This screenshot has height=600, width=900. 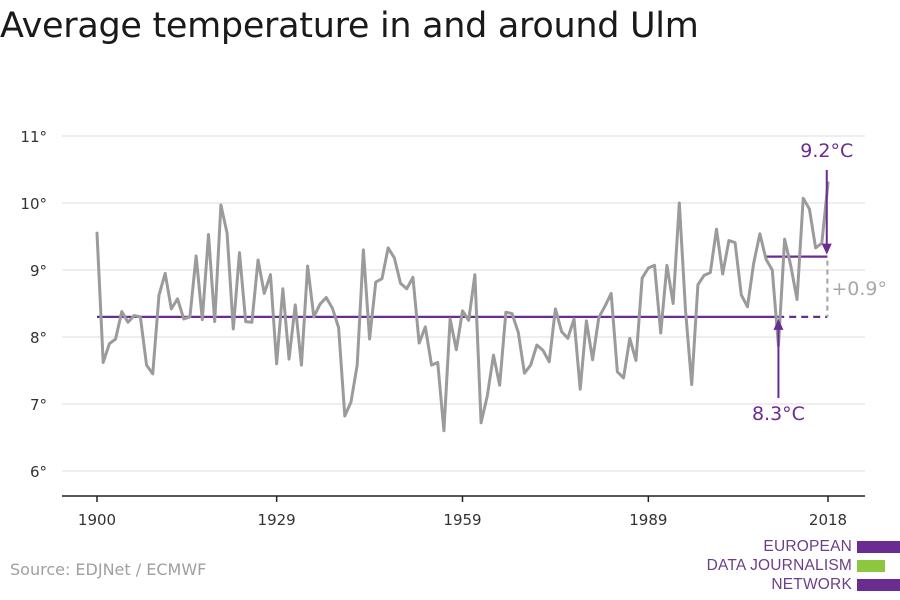 What do you see at coordinates (349, 26) in the screenshot?
I see `chart-title: Average temperature in and around Ulm` at bounding box center [349, 26].